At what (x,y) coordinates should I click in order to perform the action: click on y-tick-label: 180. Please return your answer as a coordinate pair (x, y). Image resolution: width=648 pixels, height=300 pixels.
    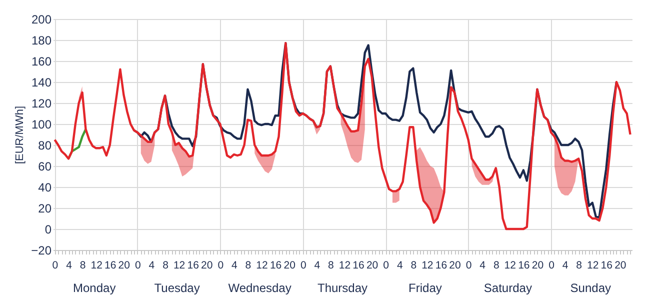
    Looking at the image, I should click on (41, 41).